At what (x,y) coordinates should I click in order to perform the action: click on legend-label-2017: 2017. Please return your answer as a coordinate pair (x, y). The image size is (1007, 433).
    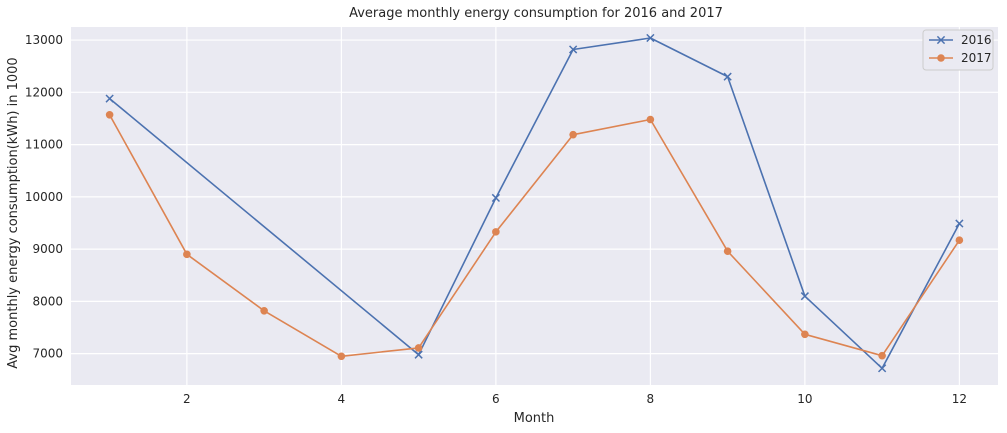
    Looking at the image, I should click on (976, 58).